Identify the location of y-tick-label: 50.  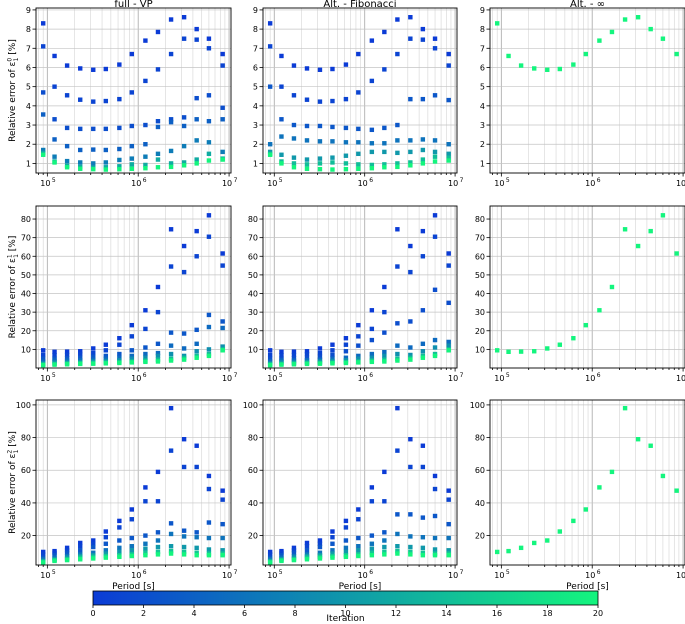
(253, 275).